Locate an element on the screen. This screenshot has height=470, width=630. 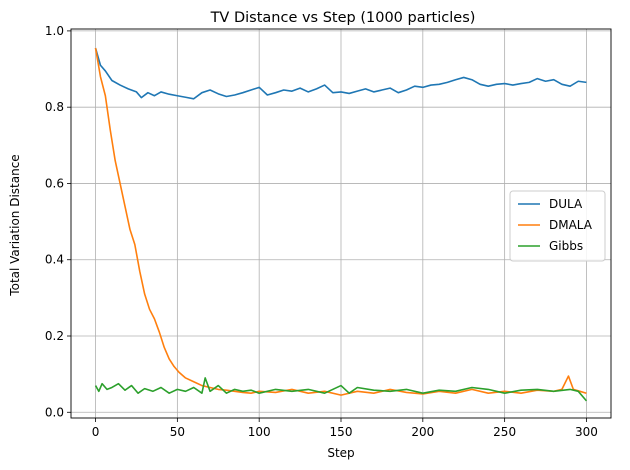
legend: DULA DMALA Gibbs is located at coordinates (557, 226).